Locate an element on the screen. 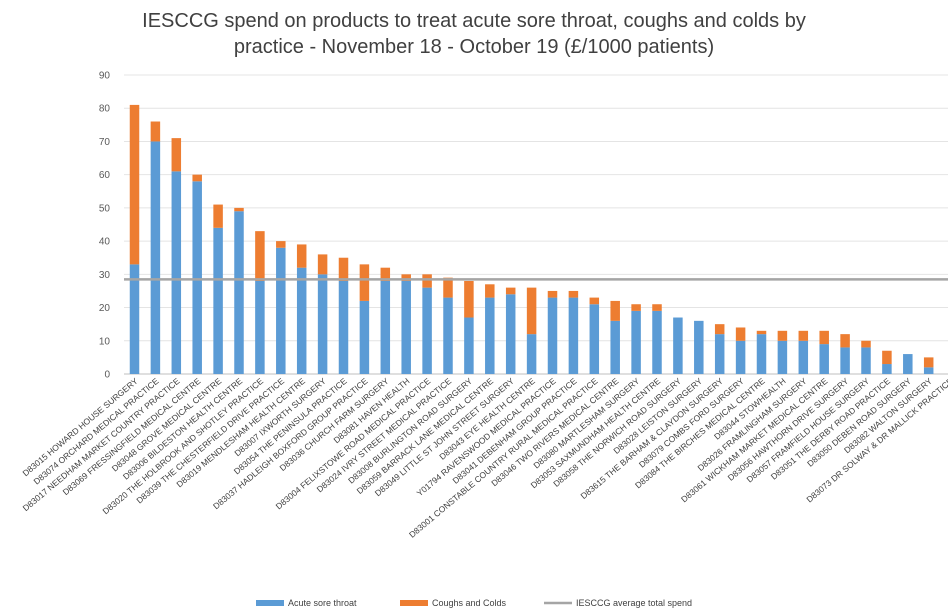 Image resolution: width=948 pixels, height=611 pixels. legend-swatch-coughs-and-colds is located at coordinates (414, 603).